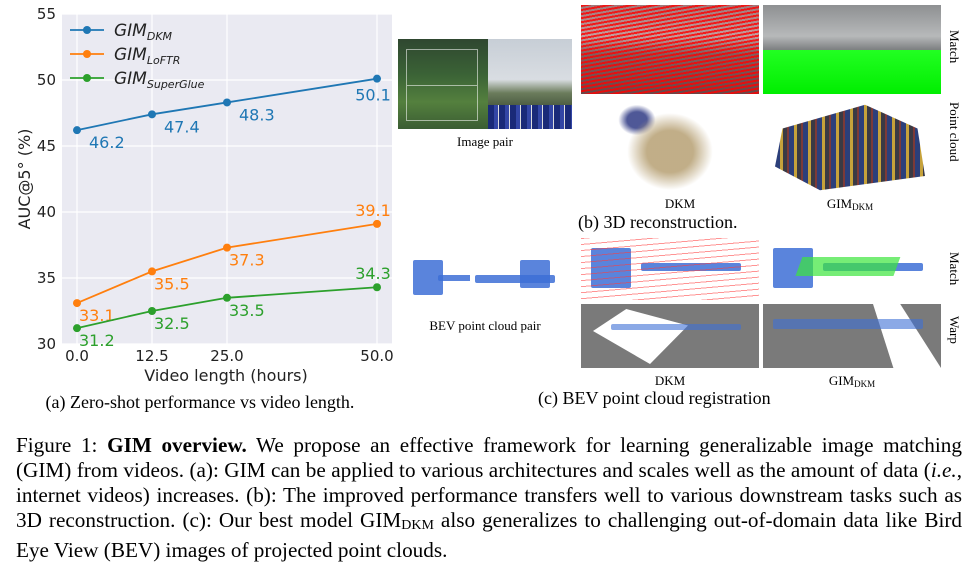  Describe the element at coordinates (485, 325) in the screenshot. I see `bev-pair-label: BEV point cloud pair` at that location.